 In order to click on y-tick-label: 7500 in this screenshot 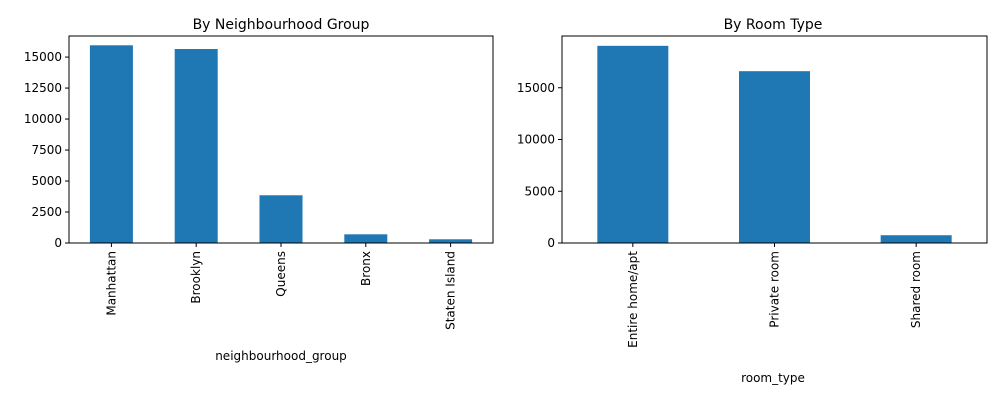, I will do `click(46, 150)`.